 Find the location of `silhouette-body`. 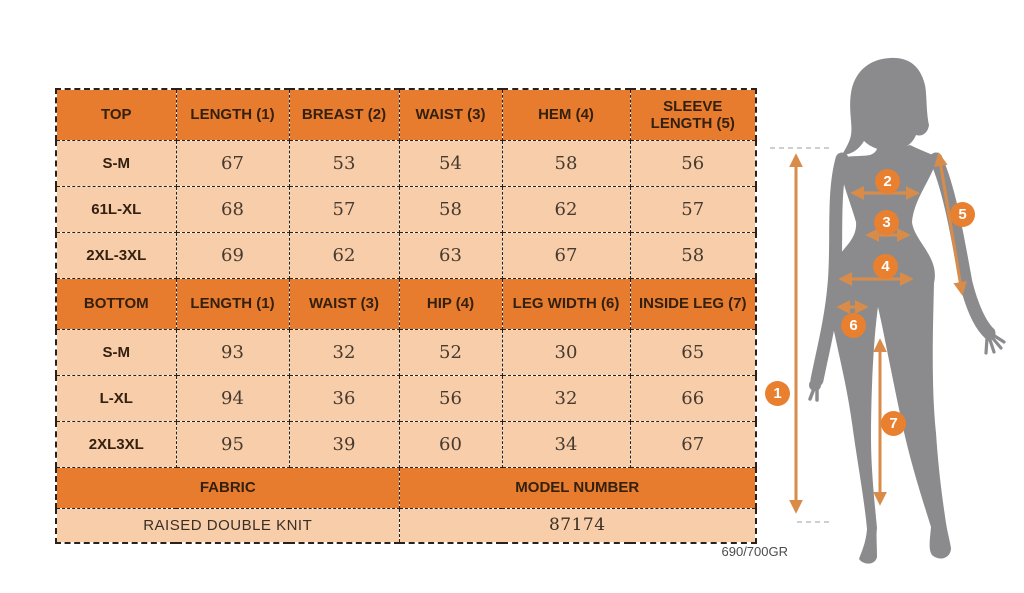

silhouette-body is located at coordinates (889, 353).